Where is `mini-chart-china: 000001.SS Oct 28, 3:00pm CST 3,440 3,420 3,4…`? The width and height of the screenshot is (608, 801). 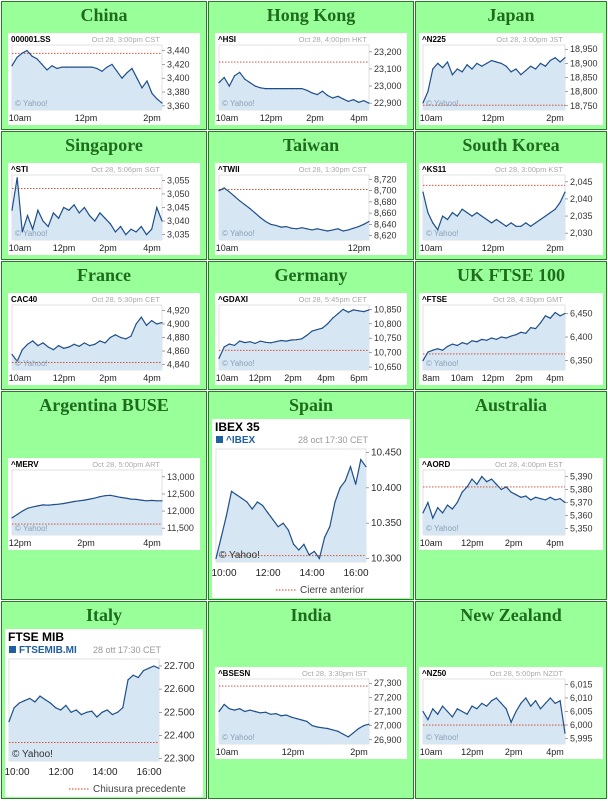
mini-chart-china: 000001.SS Oct 28, 3:00pm CST 3,440 3,420 3,4… is located at coordinates (104, 79).